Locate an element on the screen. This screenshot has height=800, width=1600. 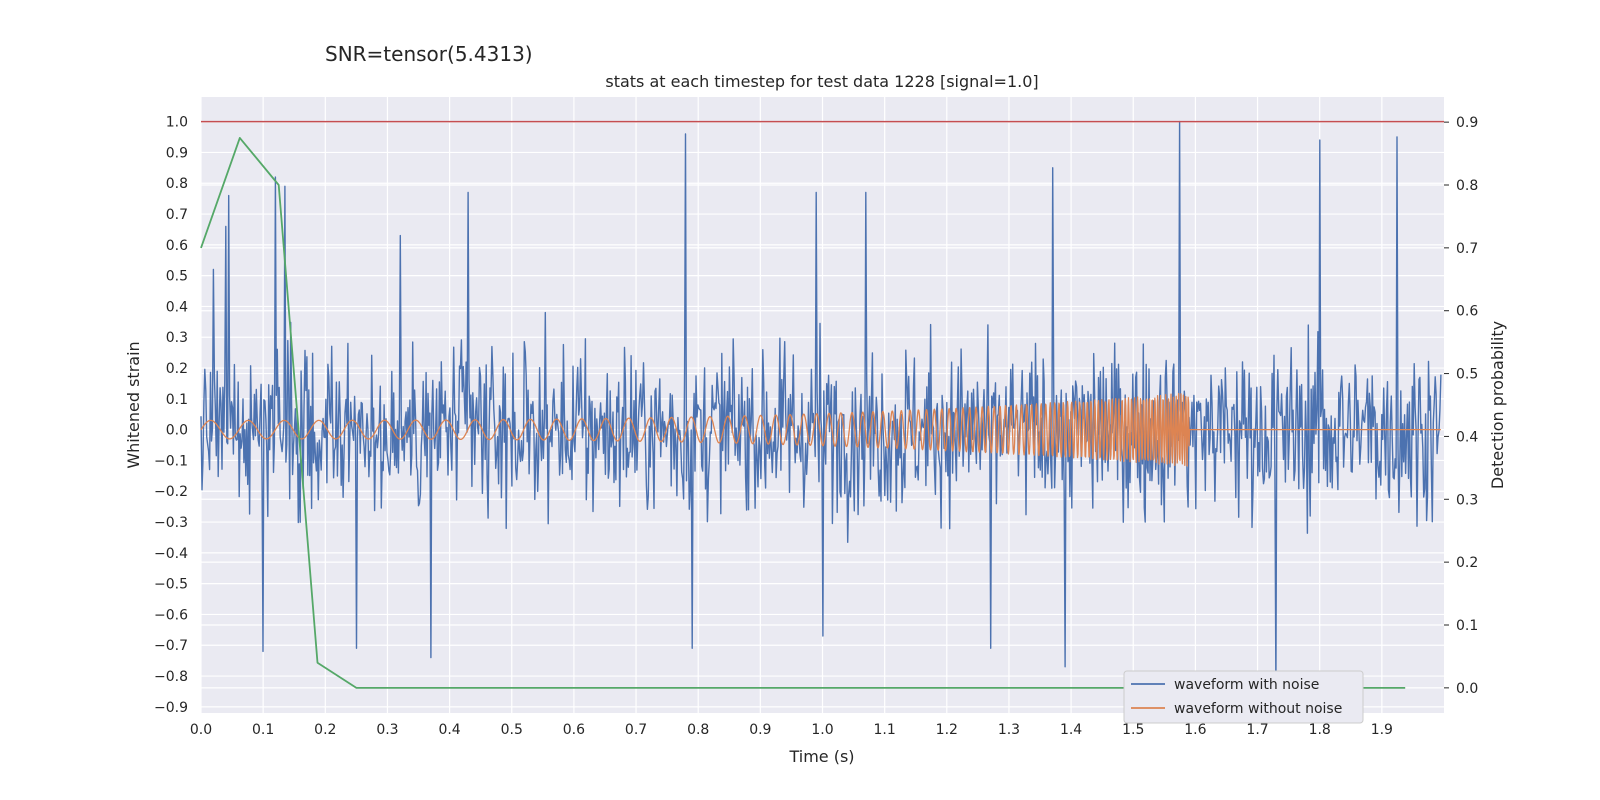
y2-tick-label: 0.1 is located at coordinates (1467, 626).